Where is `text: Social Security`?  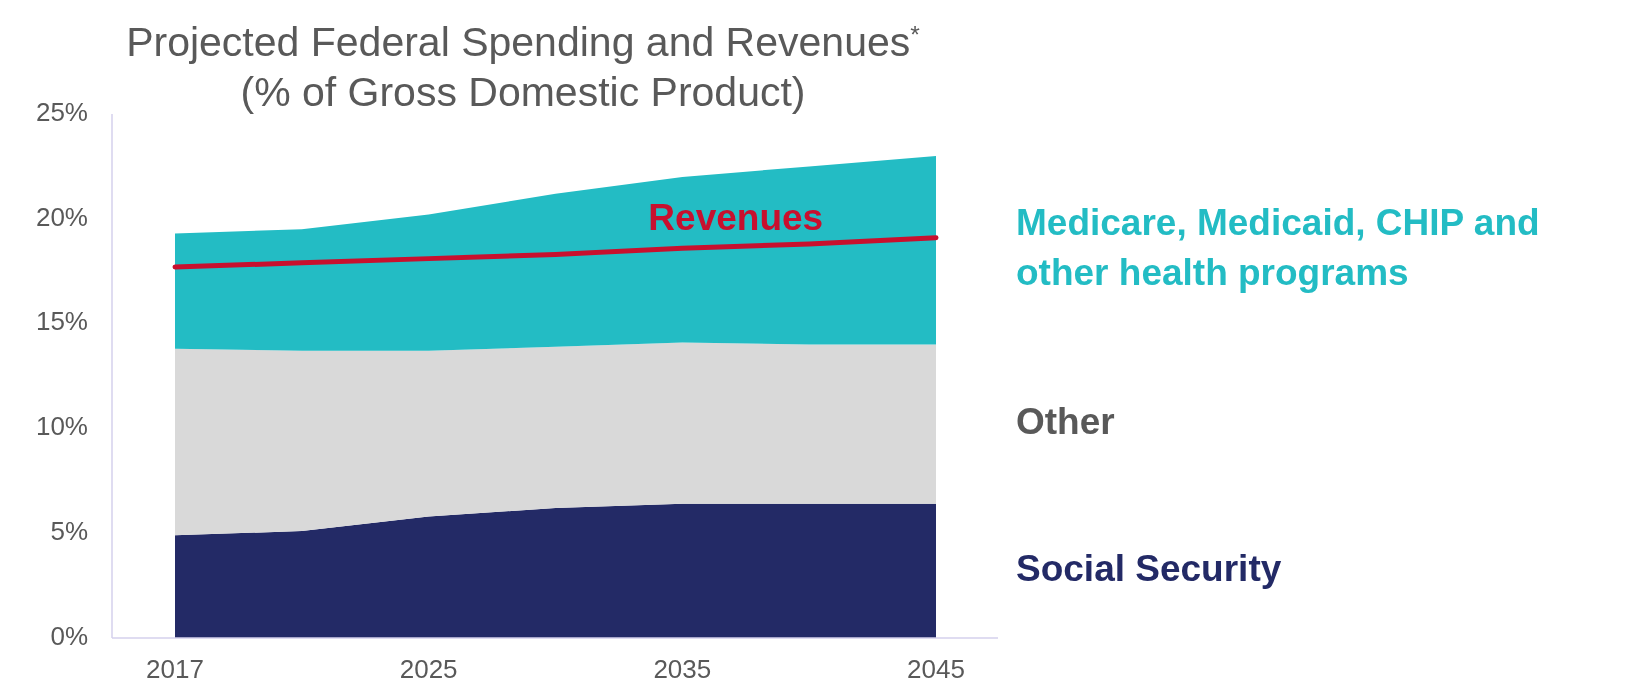 text: Social Security is located at coordinates (1149, 568).